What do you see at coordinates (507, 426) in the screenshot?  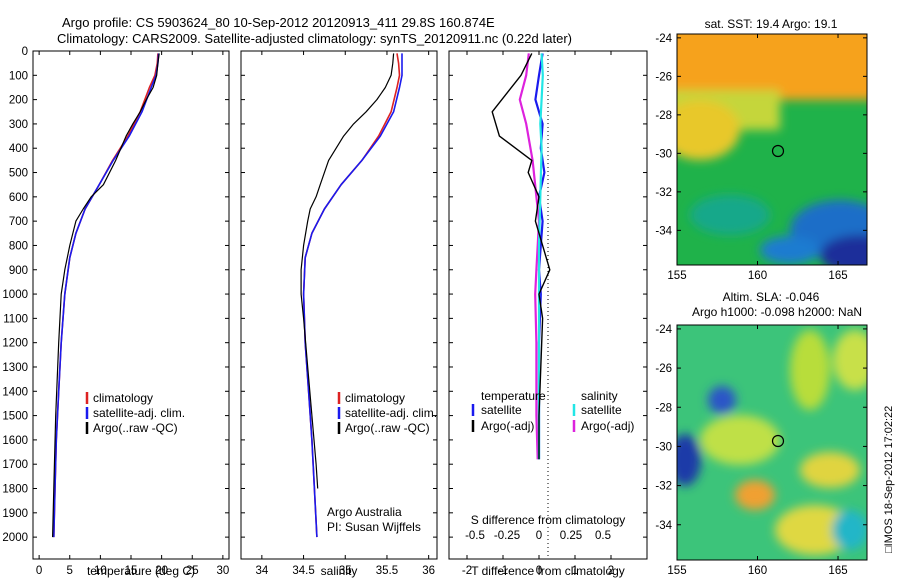 I see `legend-label-t-argo: Argo(-adj)` at bounding box center [507, 426].